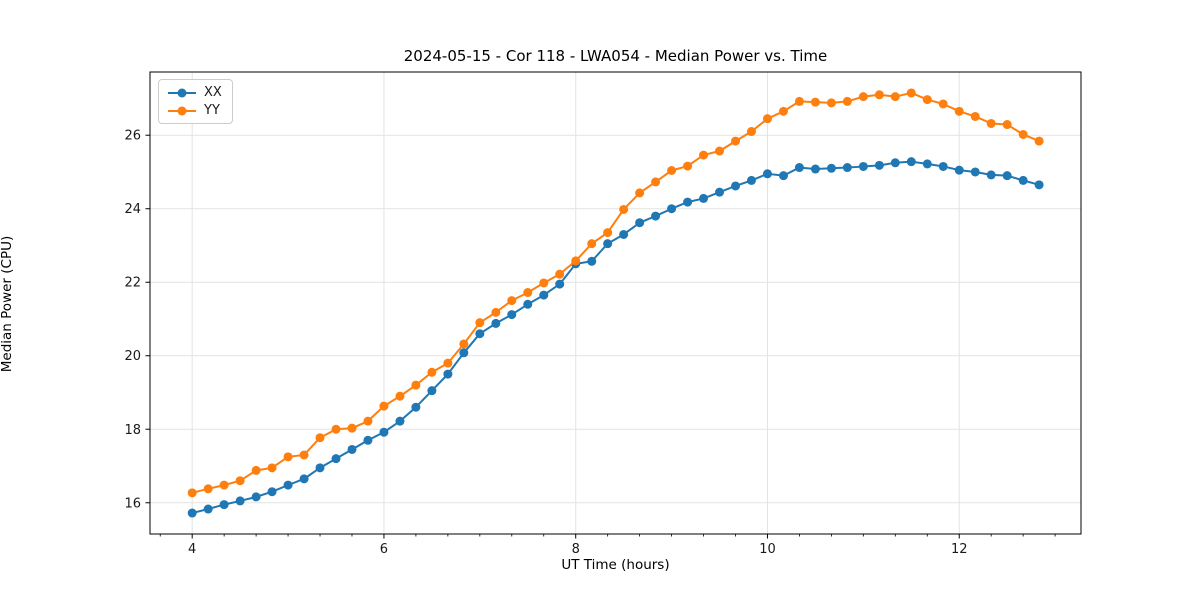  What do you see at coordinates (767, 549) in the screenshot?
I see `x-tick-label: 10` at bounding box center [767, 549].